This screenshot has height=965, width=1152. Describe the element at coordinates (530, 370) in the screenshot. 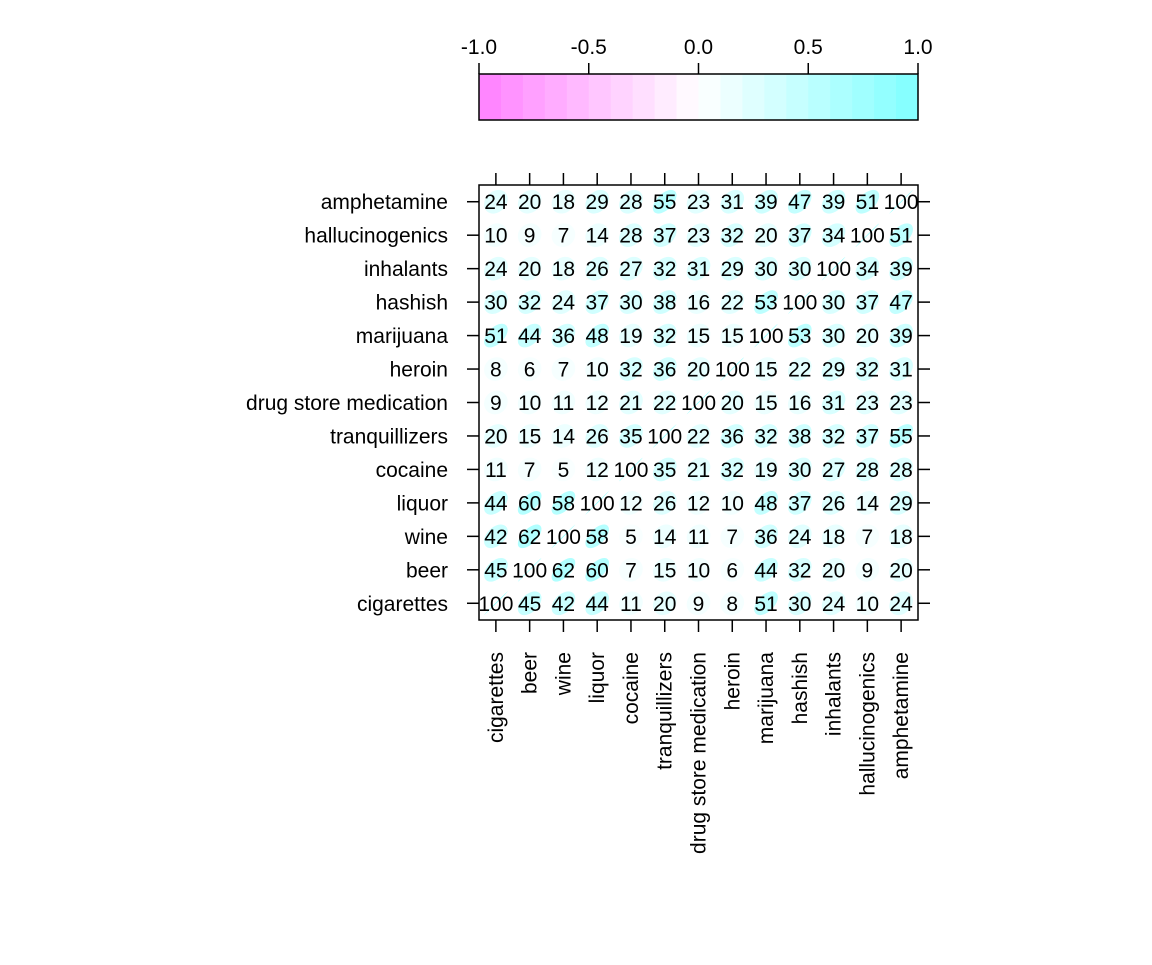

I see `cell-value-label: 6` at that location.